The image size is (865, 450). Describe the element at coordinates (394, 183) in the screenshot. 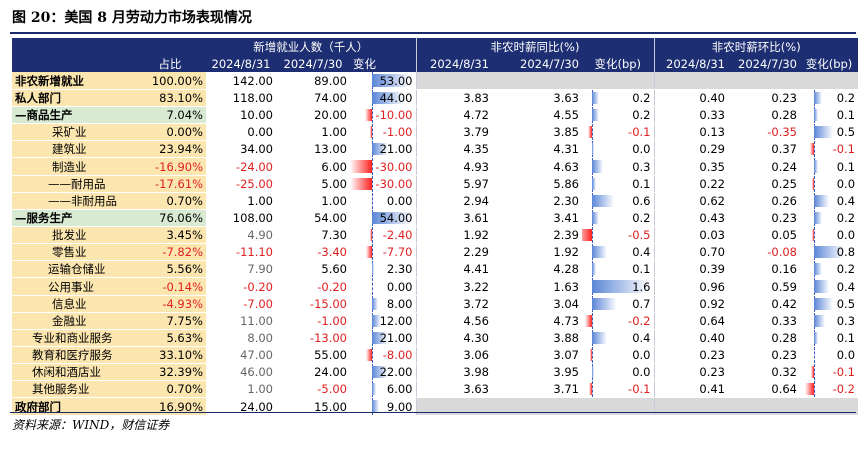

I see `bar-value: -30.00` at that location.